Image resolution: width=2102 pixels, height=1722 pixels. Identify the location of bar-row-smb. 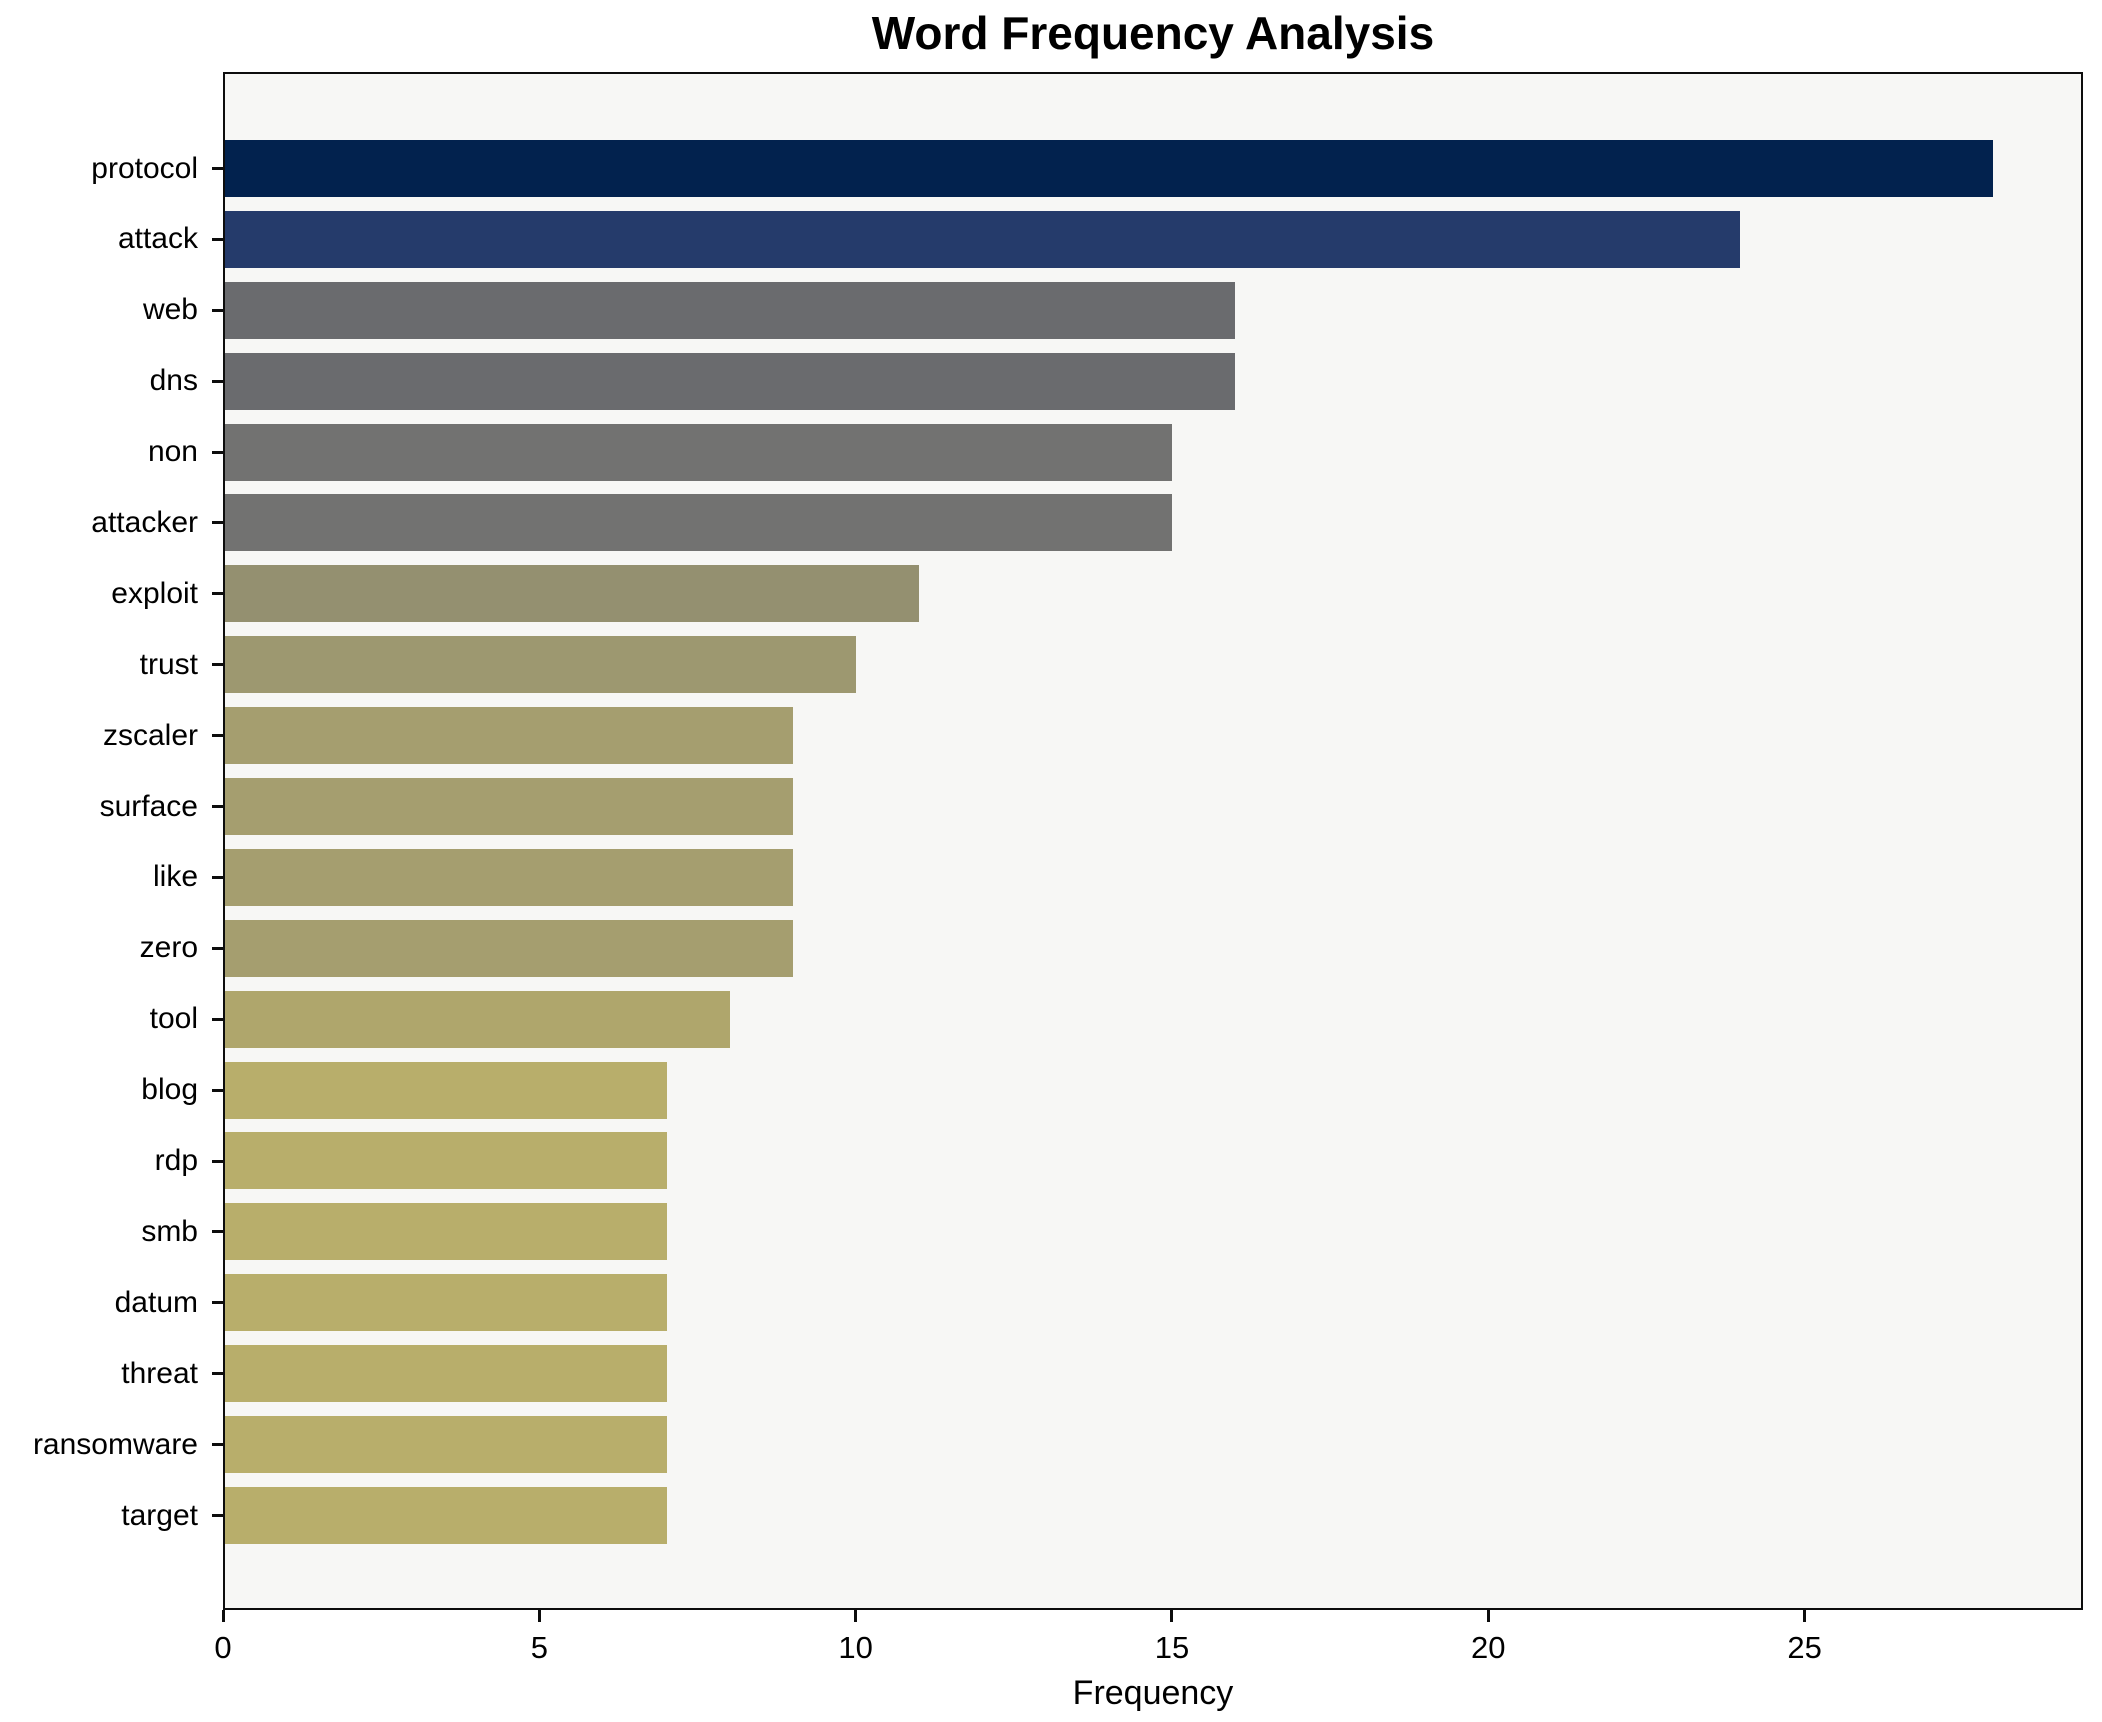
(1153, 1232).